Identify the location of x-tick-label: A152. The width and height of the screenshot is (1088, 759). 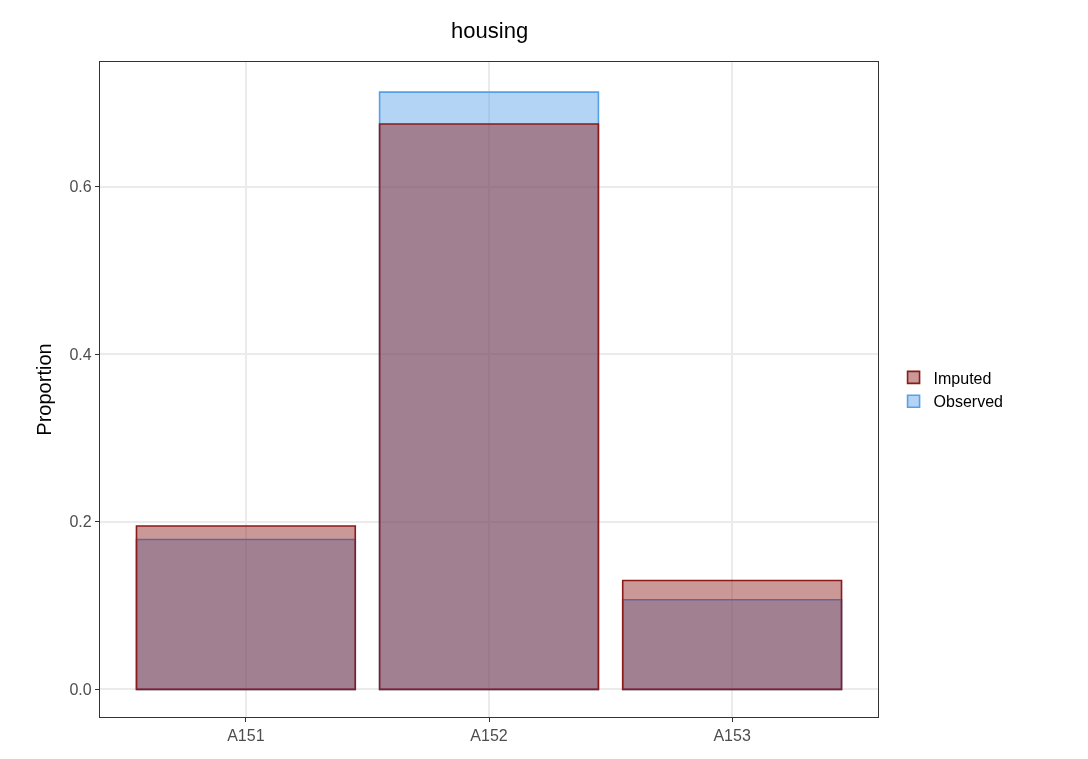
(489, 736).